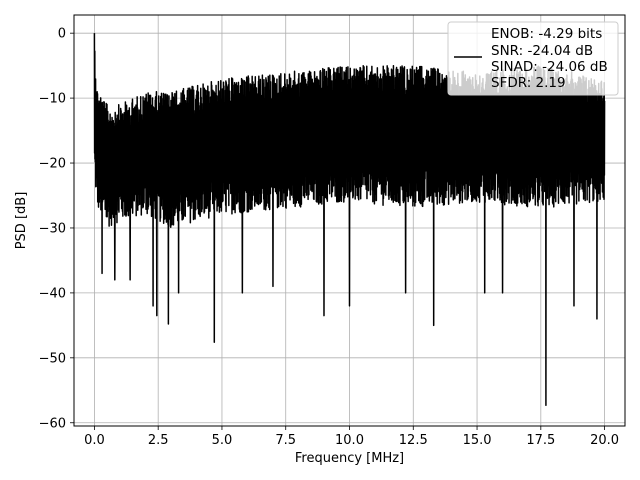  What do you see at coordinates (158, 440) in the screenshot?
I see `x-tick-label: 2.5` at bounding box center [158, 440].